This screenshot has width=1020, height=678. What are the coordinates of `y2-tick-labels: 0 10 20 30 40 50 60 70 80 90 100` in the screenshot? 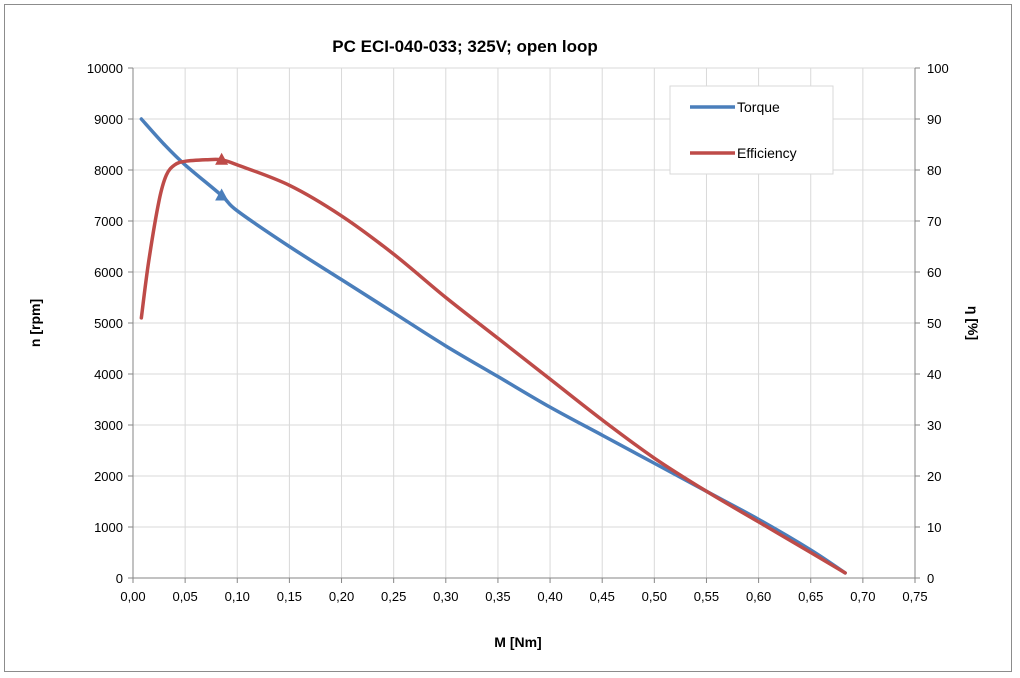 It's located at (938, 323).